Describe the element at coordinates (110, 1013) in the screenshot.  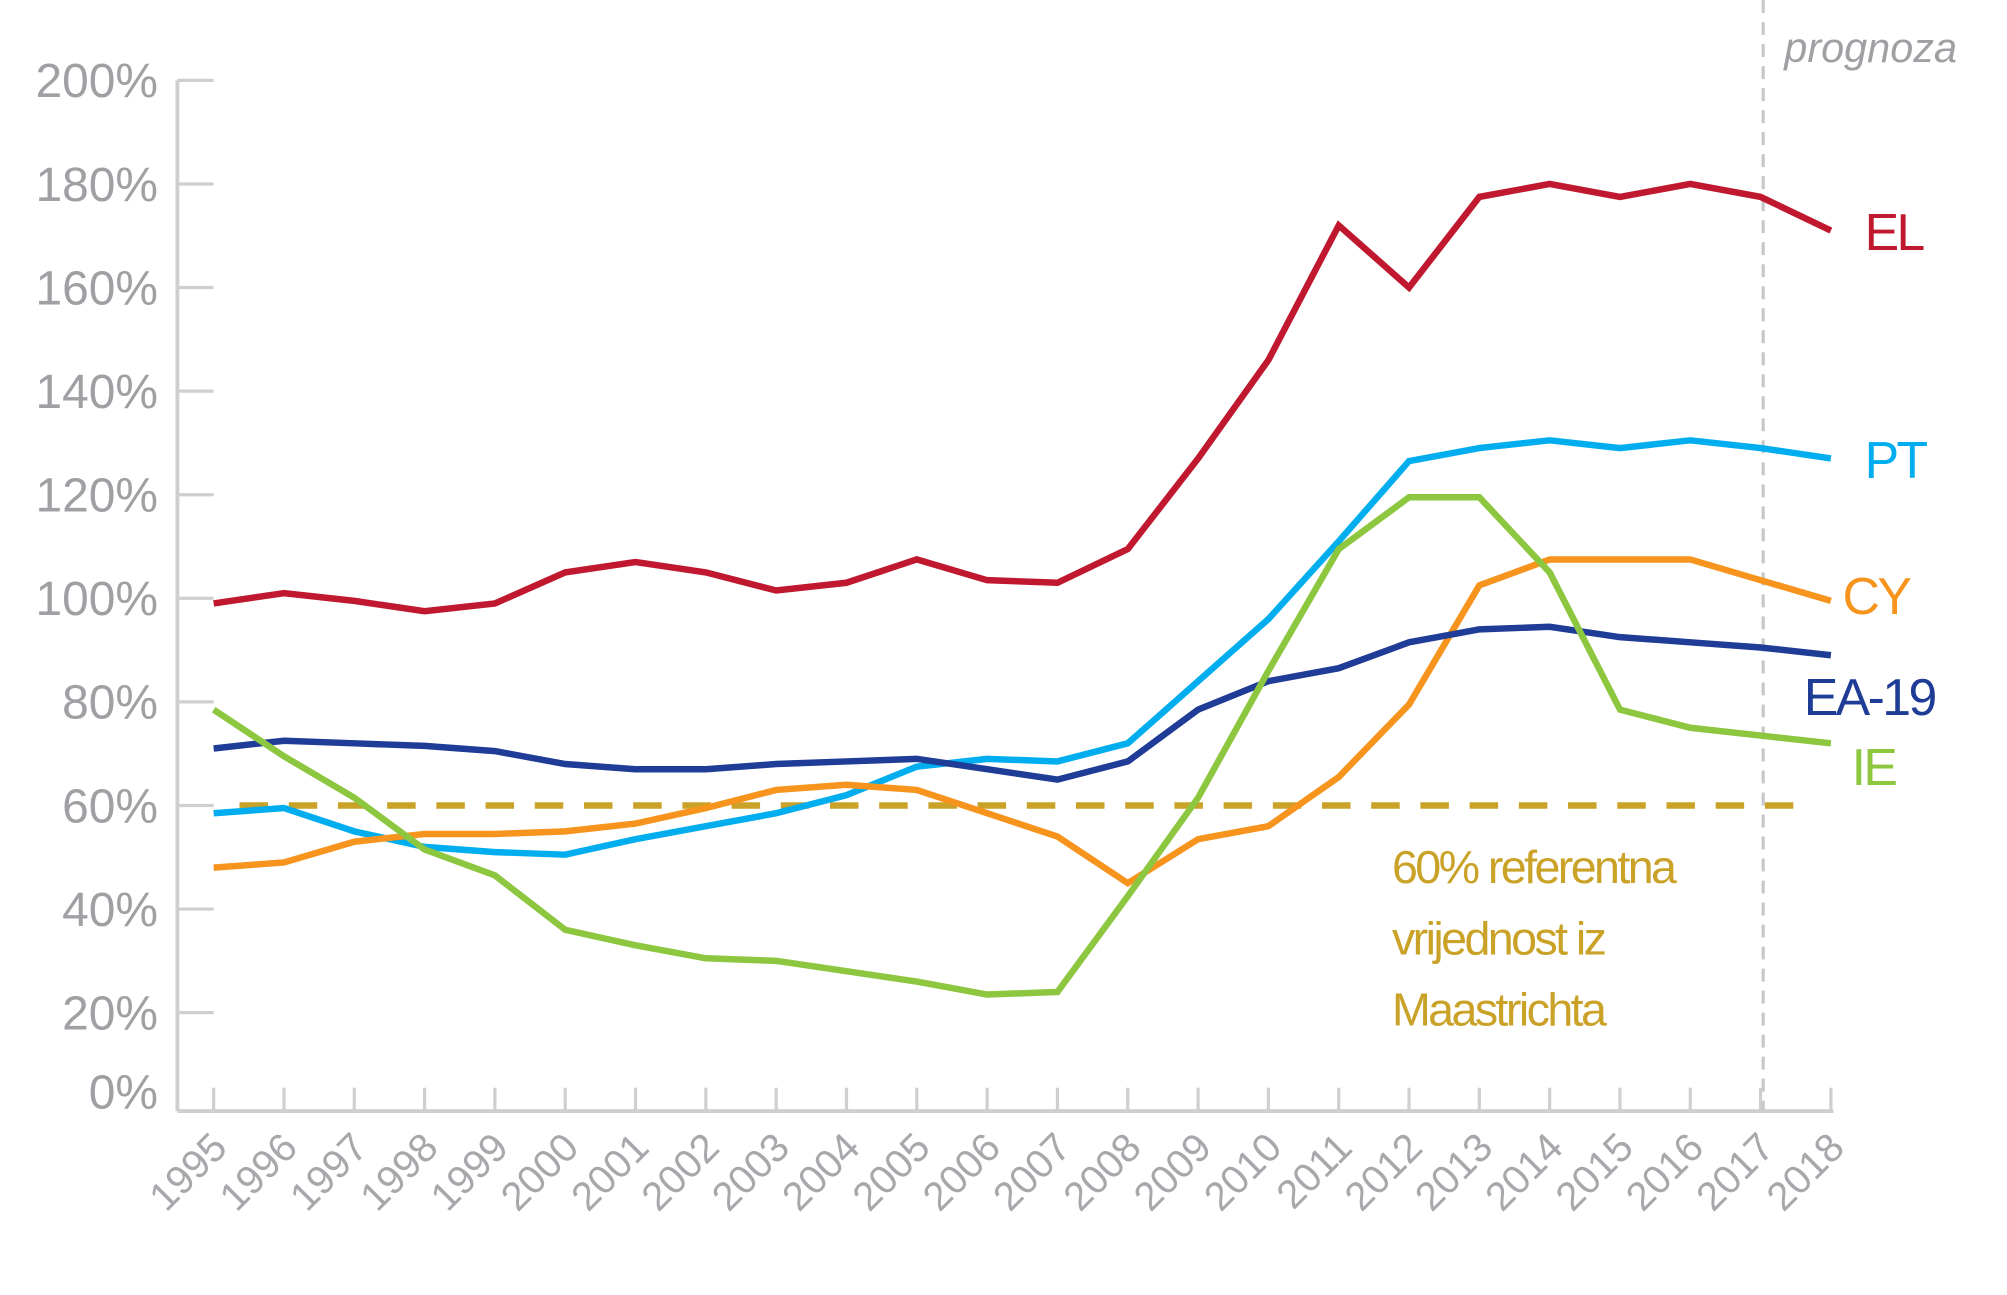
I see `y-tick-label: 20%` at that location.